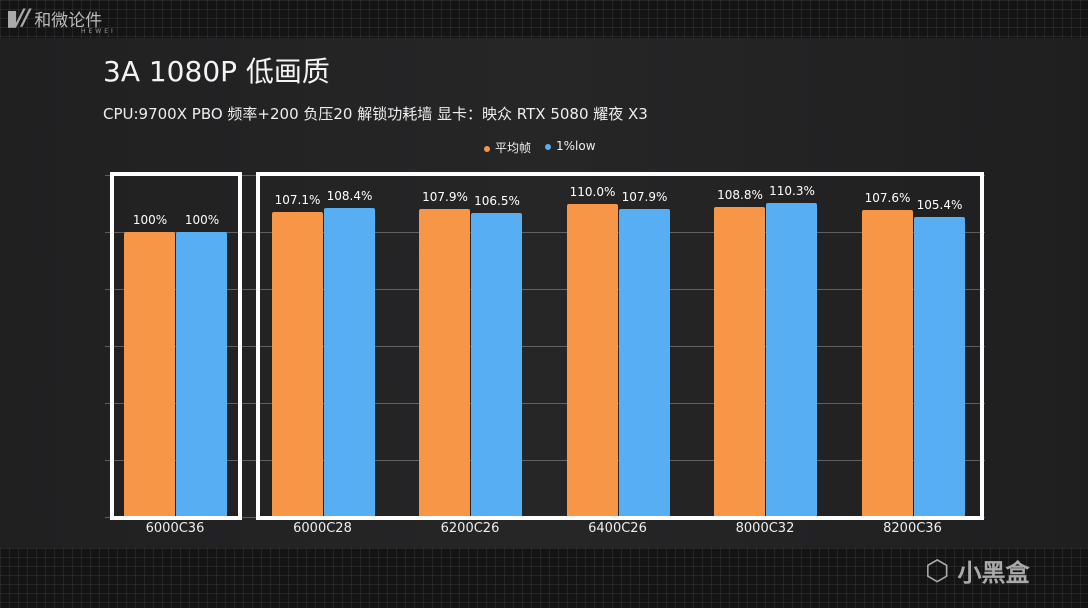 The image size is (1088, 608). I want to click on x-tick-label: 6000C28, so click(322, 528).